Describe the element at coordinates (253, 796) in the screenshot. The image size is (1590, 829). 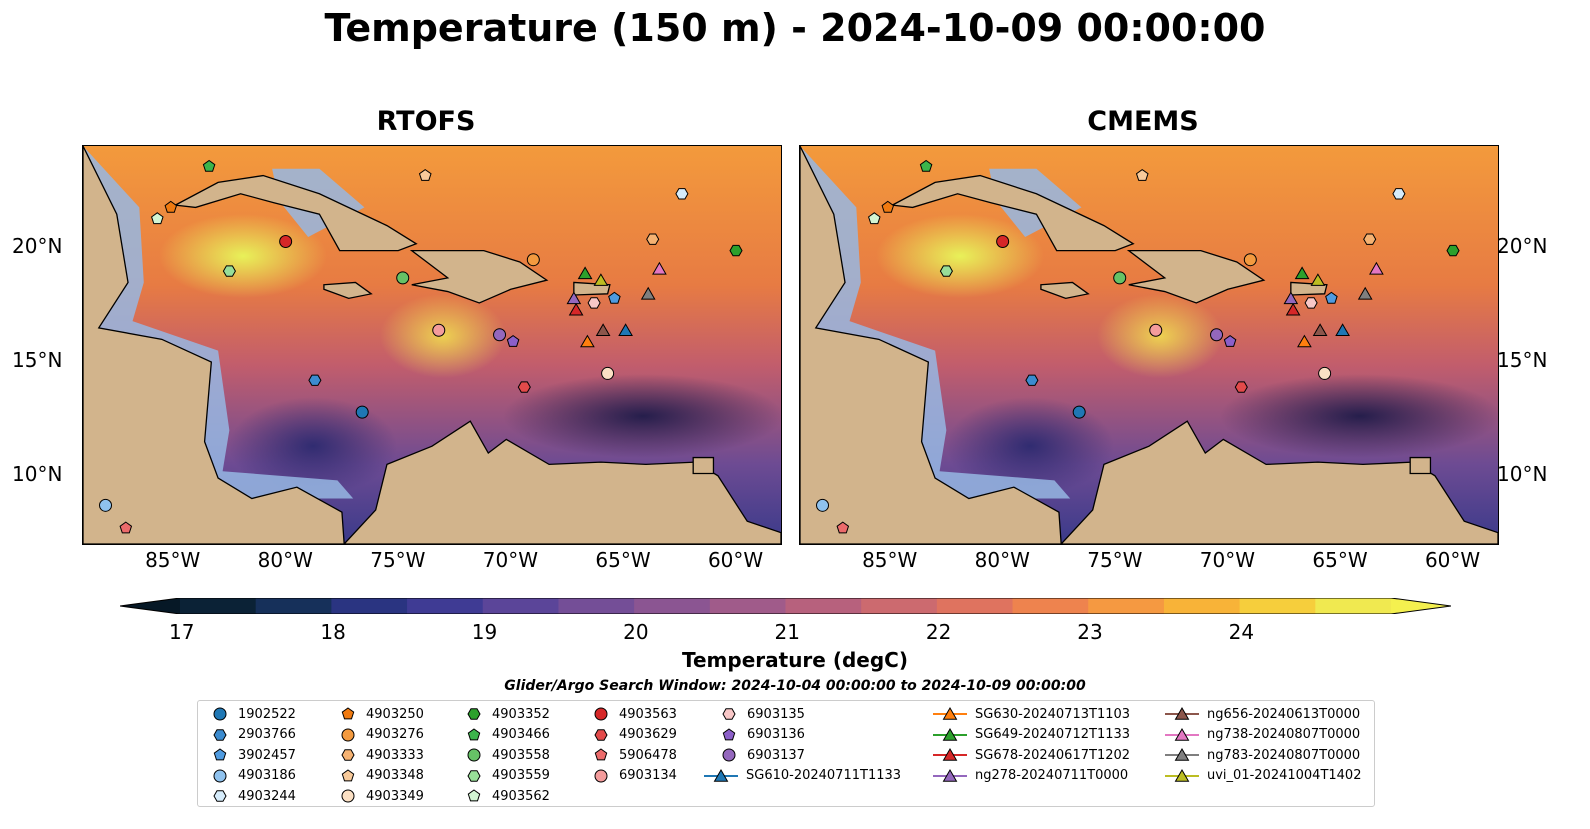
I see `legend-item: 4903244` at that location.